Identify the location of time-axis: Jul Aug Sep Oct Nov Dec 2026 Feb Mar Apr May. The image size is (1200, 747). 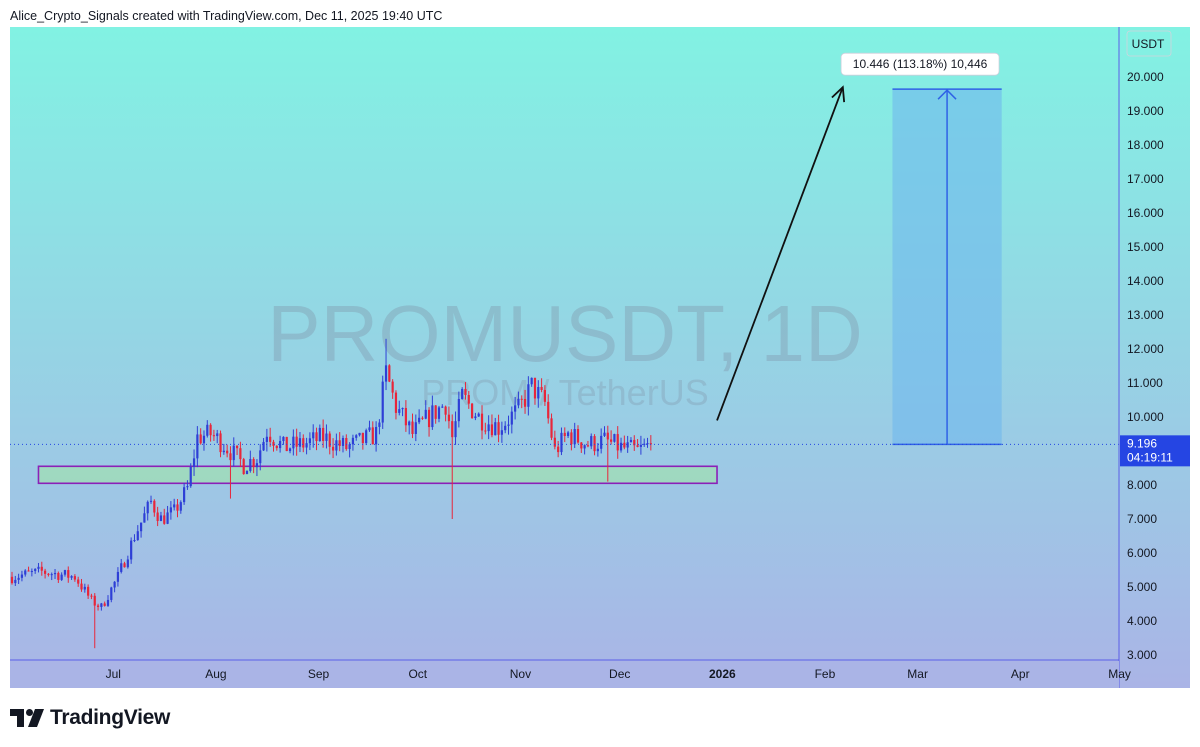
(570, 673).